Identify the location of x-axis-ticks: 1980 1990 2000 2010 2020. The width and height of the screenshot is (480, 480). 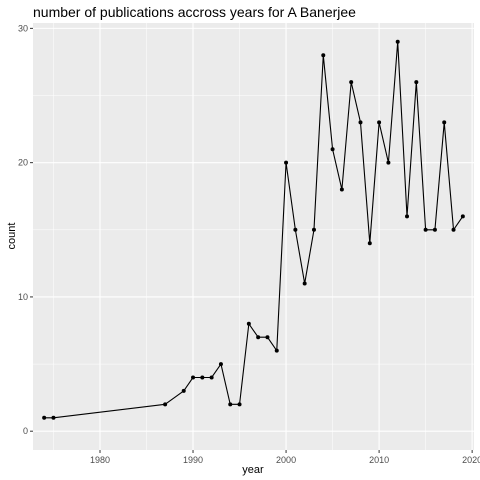
(285, 457).